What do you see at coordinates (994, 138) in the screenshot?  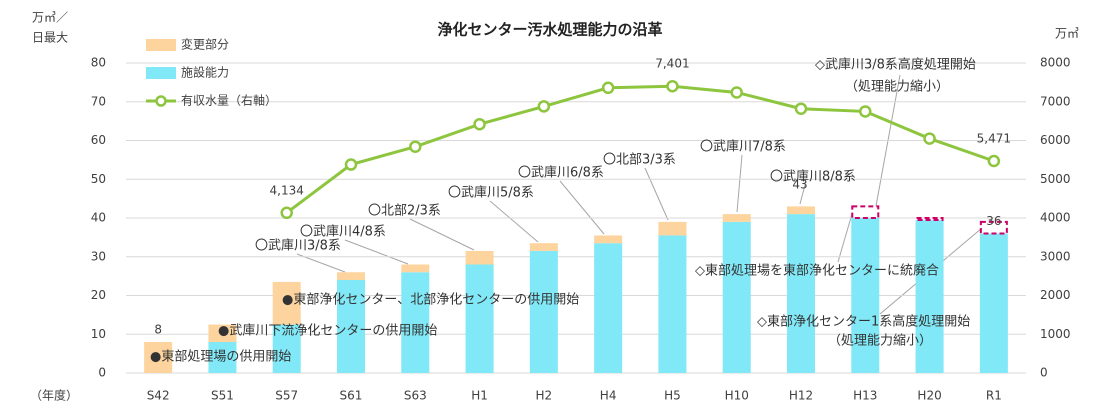 I see `data-label: 5,471` at bounding box center [994, 138].